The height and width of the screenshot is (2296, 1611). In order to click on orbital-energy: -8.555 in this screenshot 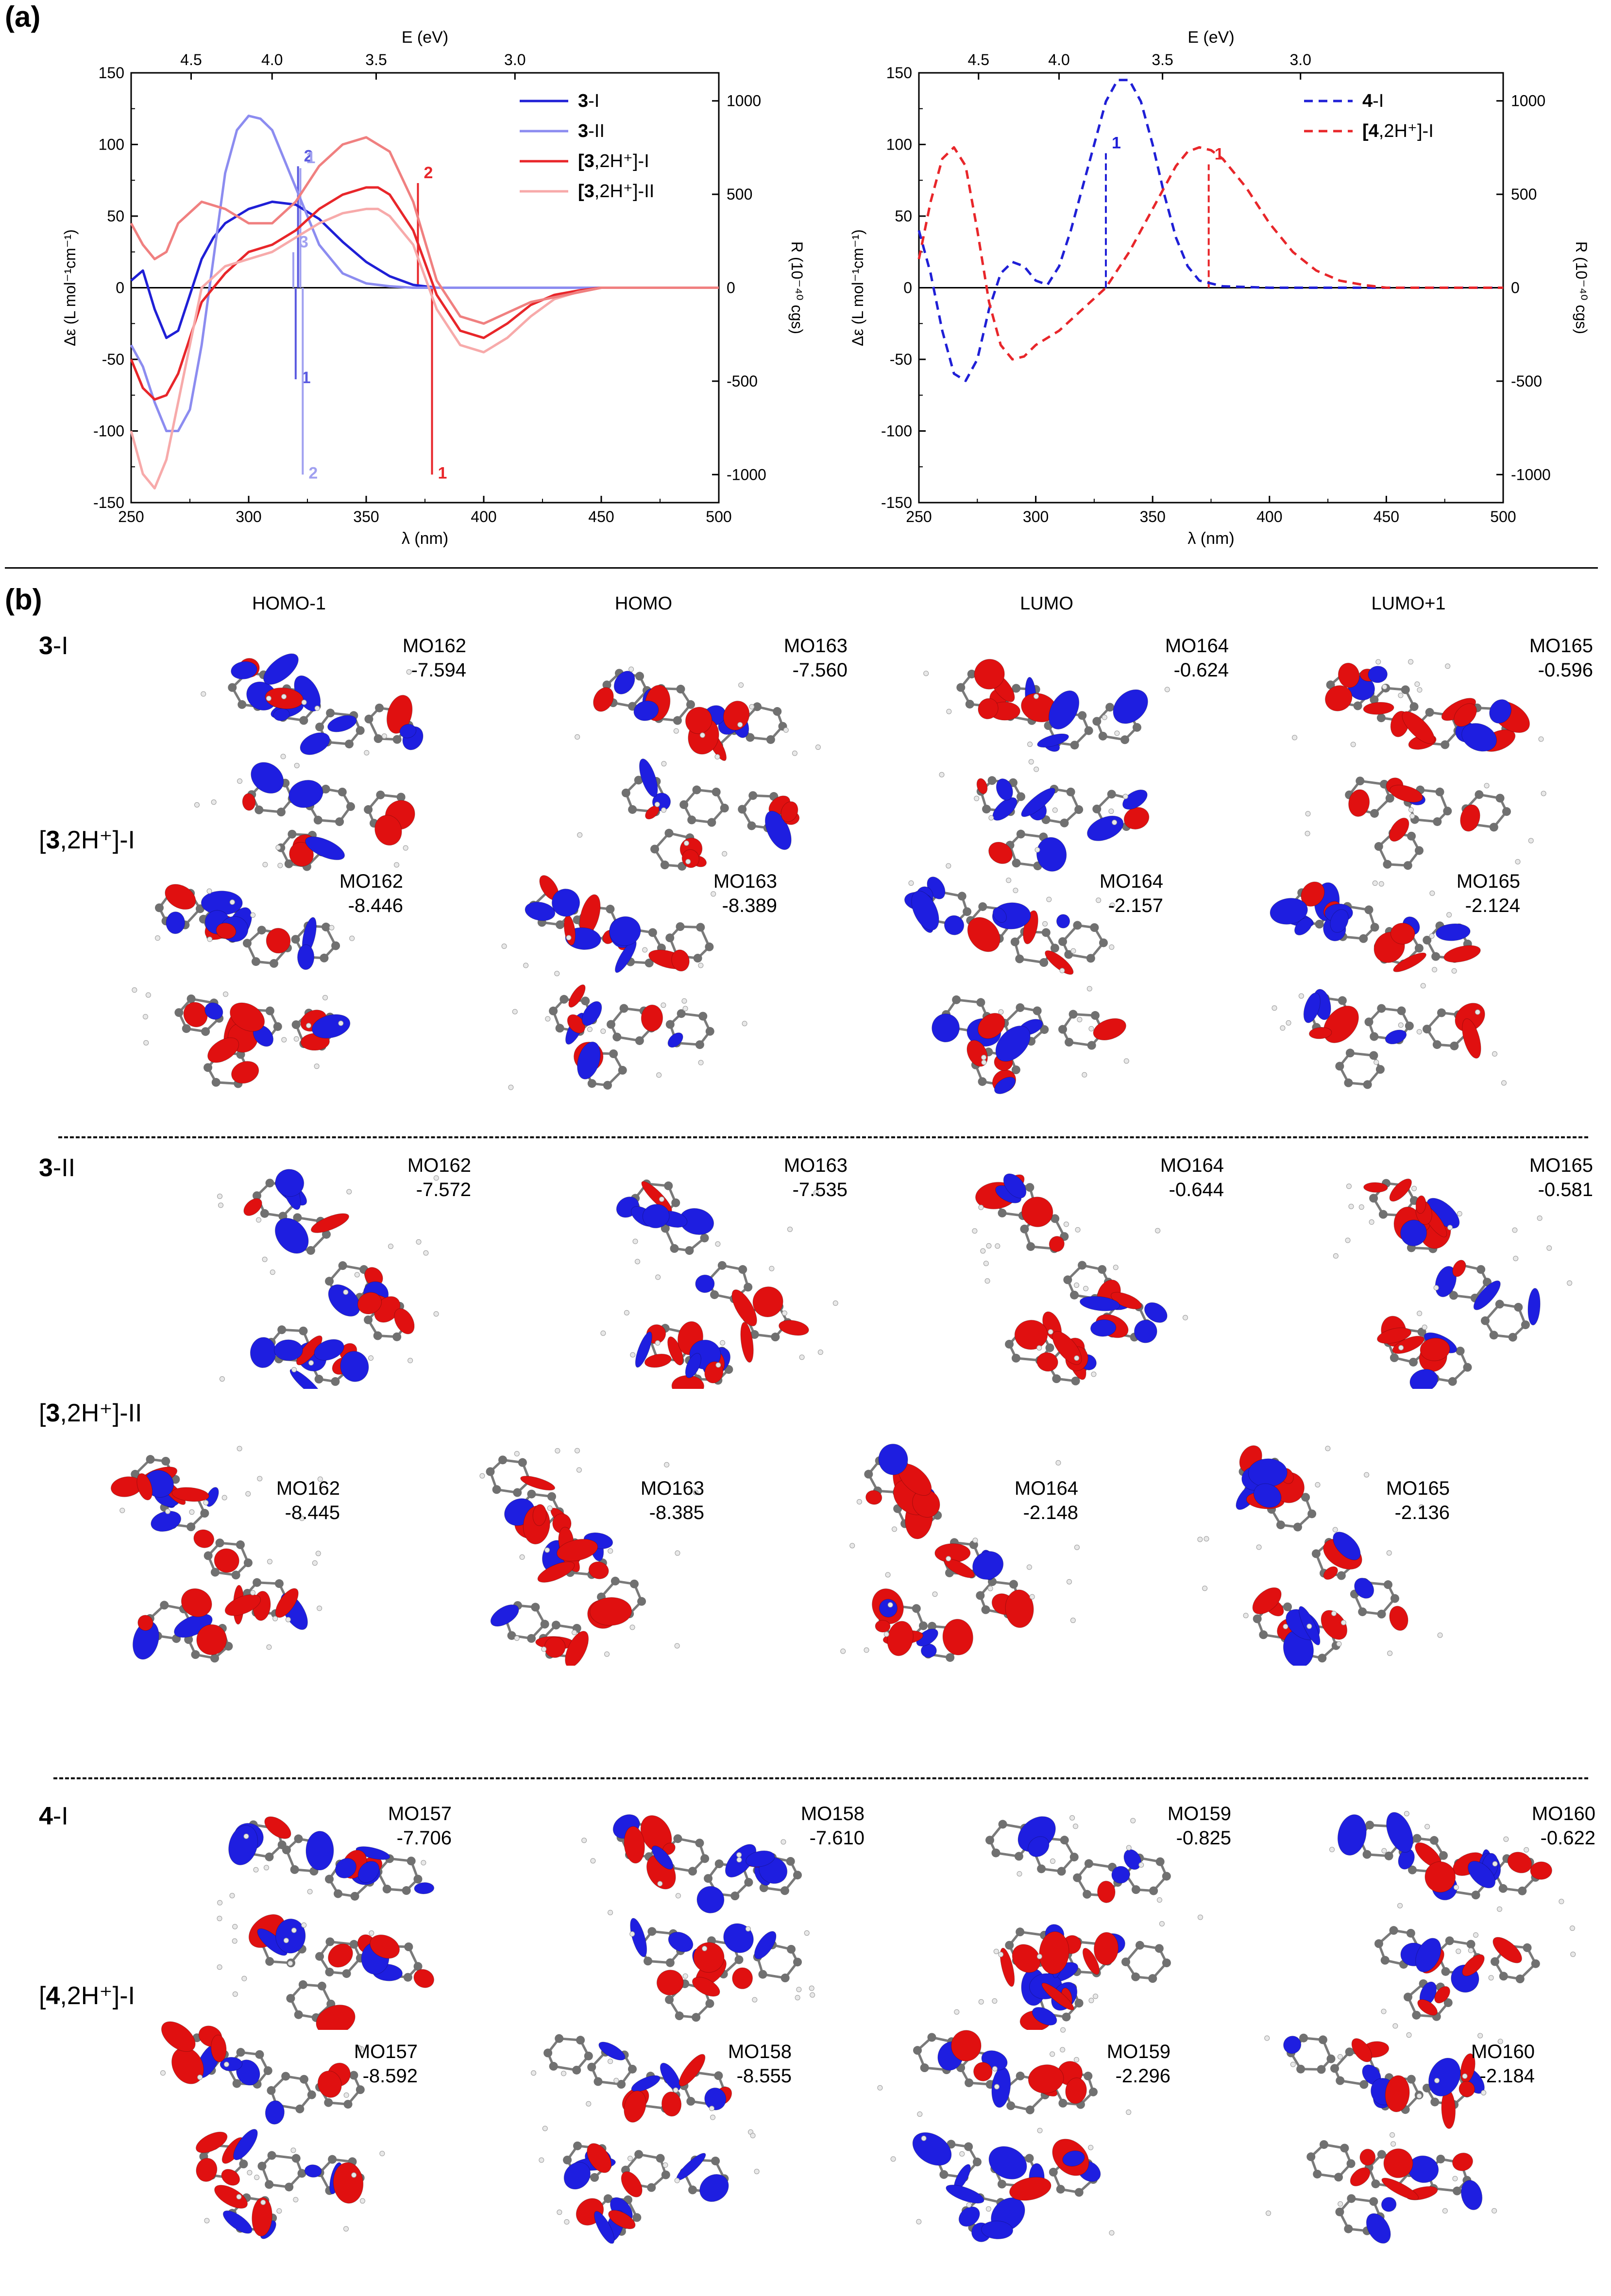, I will do `click(764, 2076)`.